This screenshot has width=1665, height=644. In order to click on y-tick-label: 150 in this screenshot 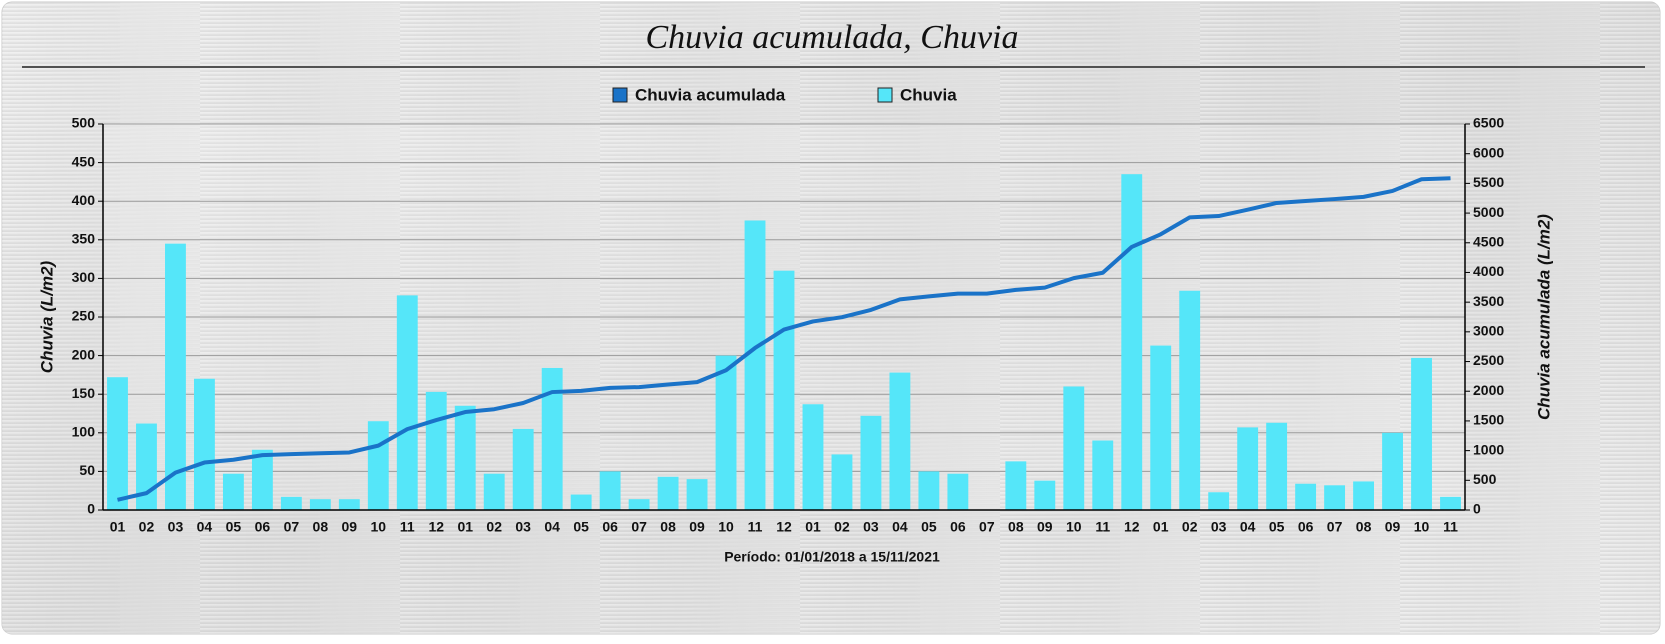, I will do `click(84, 393)`.